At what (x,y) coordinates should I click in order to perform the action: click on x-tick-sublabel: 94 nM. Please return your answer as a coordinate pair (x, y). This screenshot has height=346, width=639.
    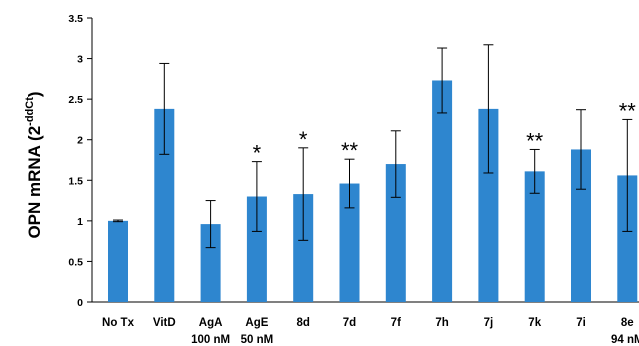
    Looking at the image, I should click on (625, 340).